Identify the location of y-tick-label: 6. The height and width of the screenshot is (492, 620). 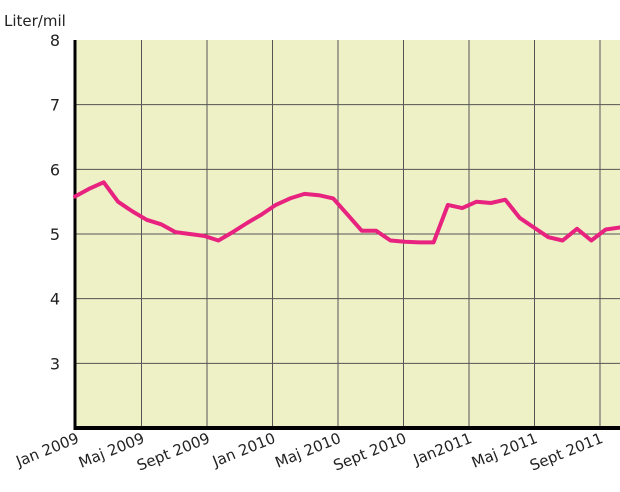
(55, 169).